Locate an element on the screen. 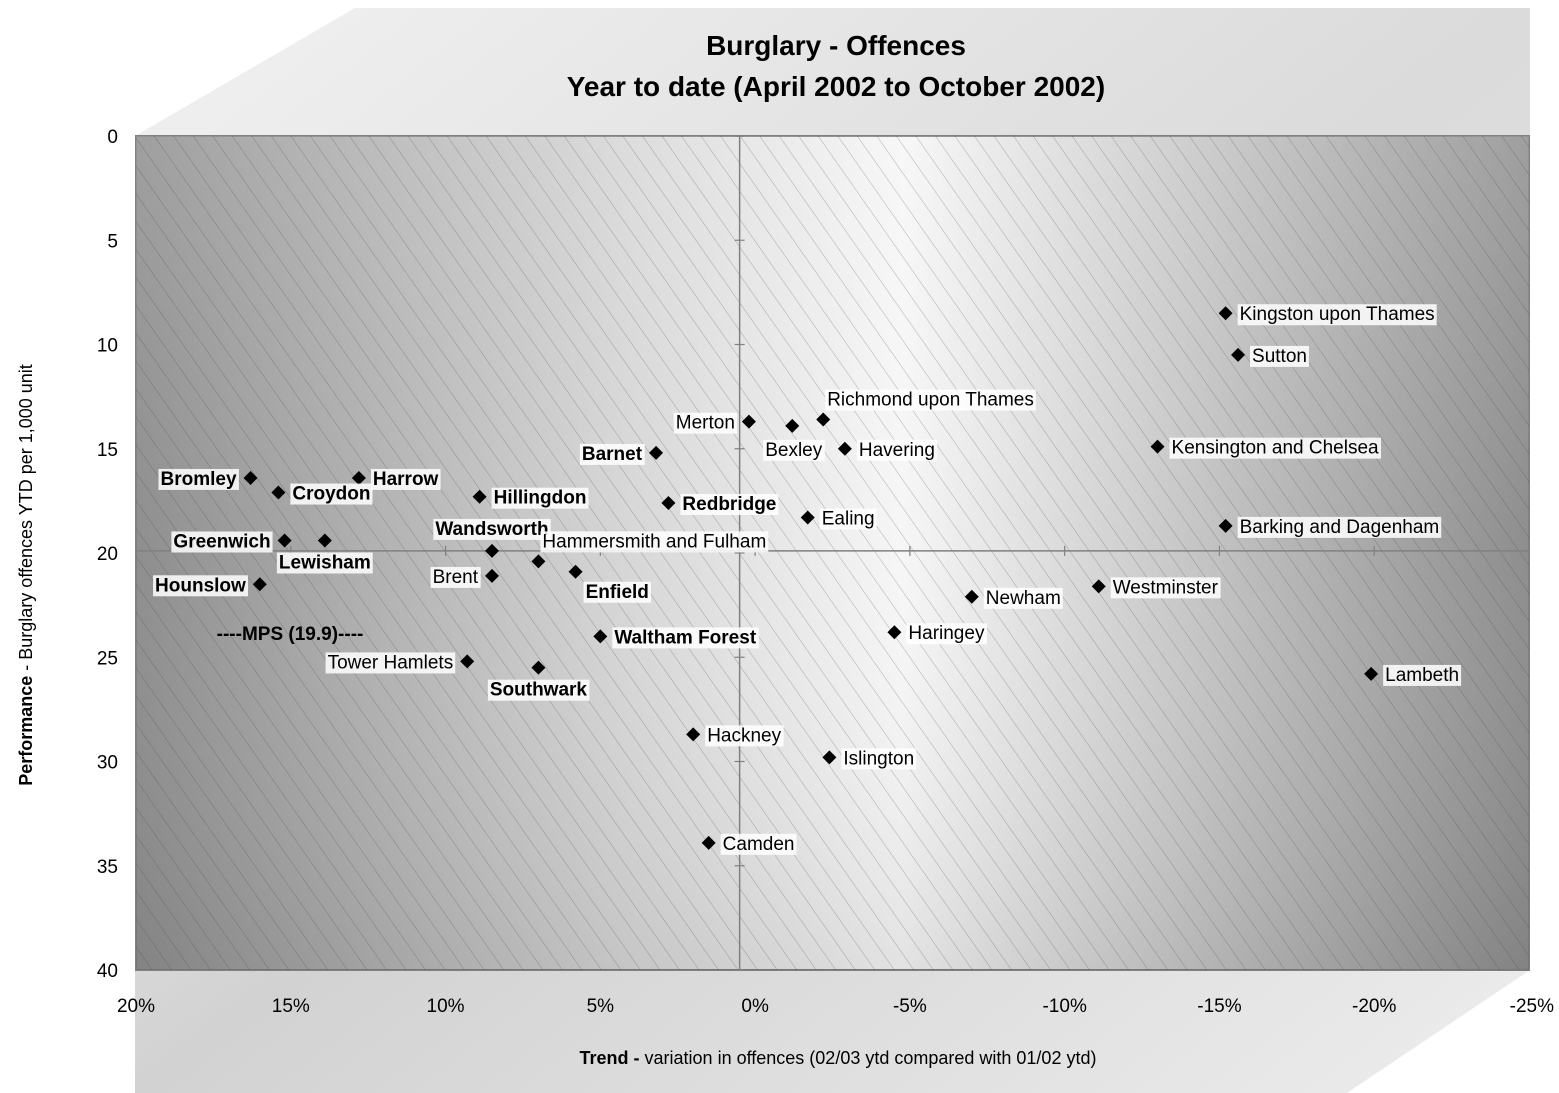 This screenshot has height=1093, width=1559. data-point-label: Ealing is located at coordinates (848, 519).